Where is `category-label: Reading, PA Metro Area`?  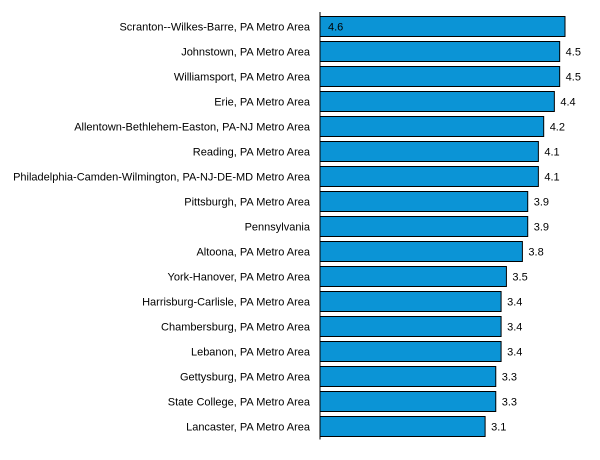 category-label: Reading, PA Metro Area is located at coordinates (252, 153).